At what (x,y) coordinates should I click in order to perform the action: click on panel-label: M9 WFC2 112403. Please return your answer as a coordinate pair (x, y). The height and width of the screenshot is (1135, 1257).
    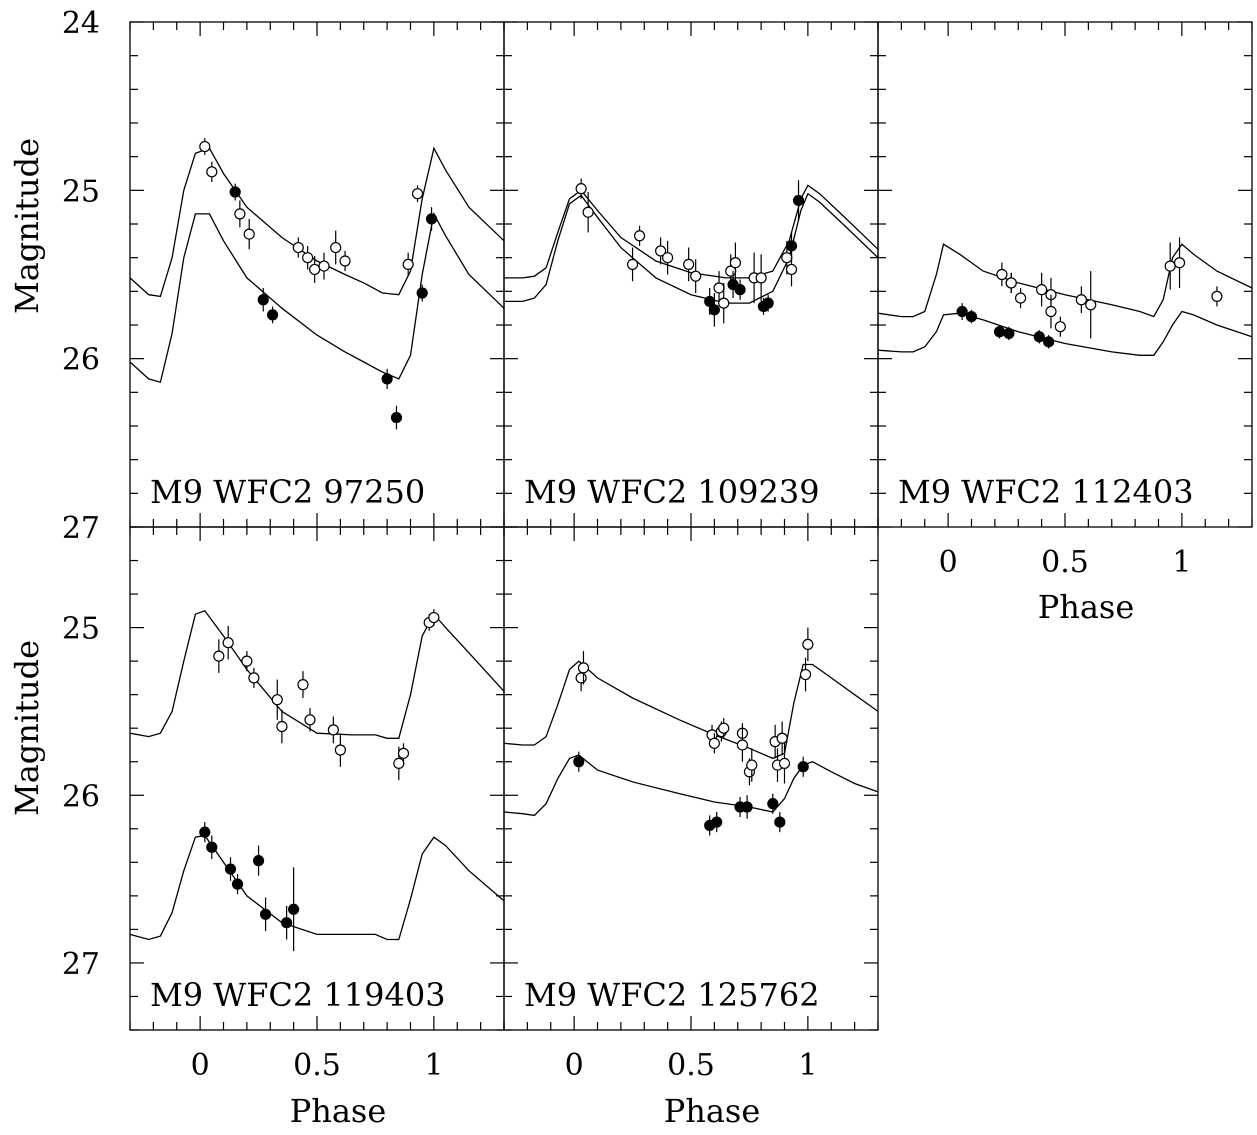
    Looking at the image, I should click on (1046, 492).